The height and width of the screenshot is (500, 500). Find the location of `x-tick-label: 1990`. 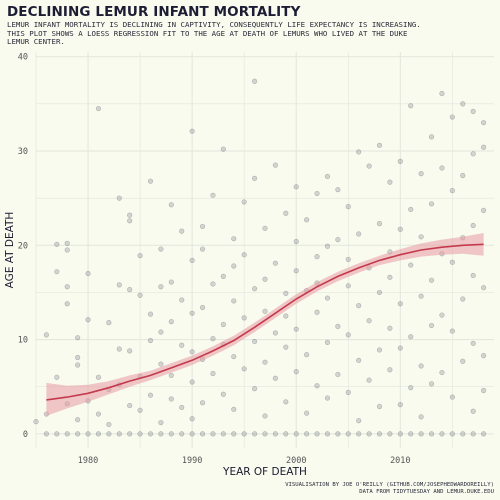

x-tick-label: 1990 is located at coordinates (192, 461).